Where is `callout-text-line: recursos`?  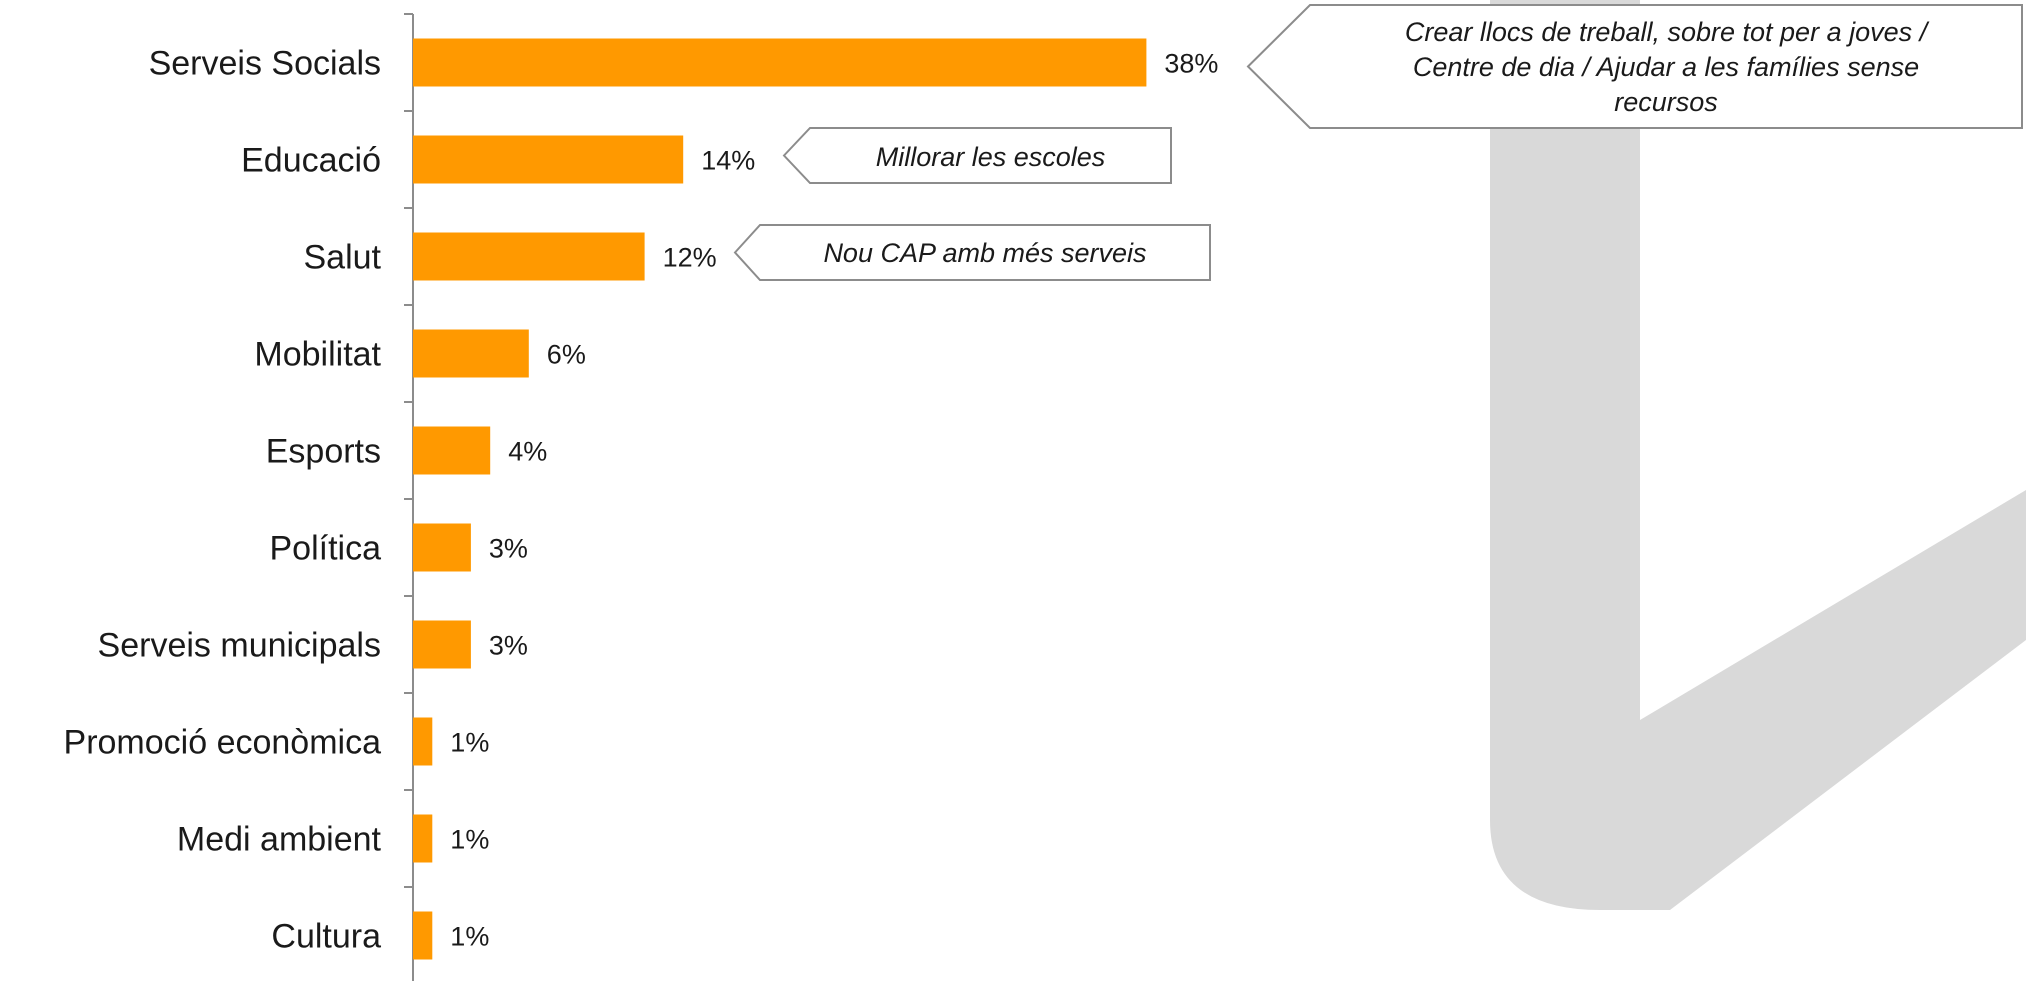
callout-text-line: recursos is located at coordinates (1666, 102).